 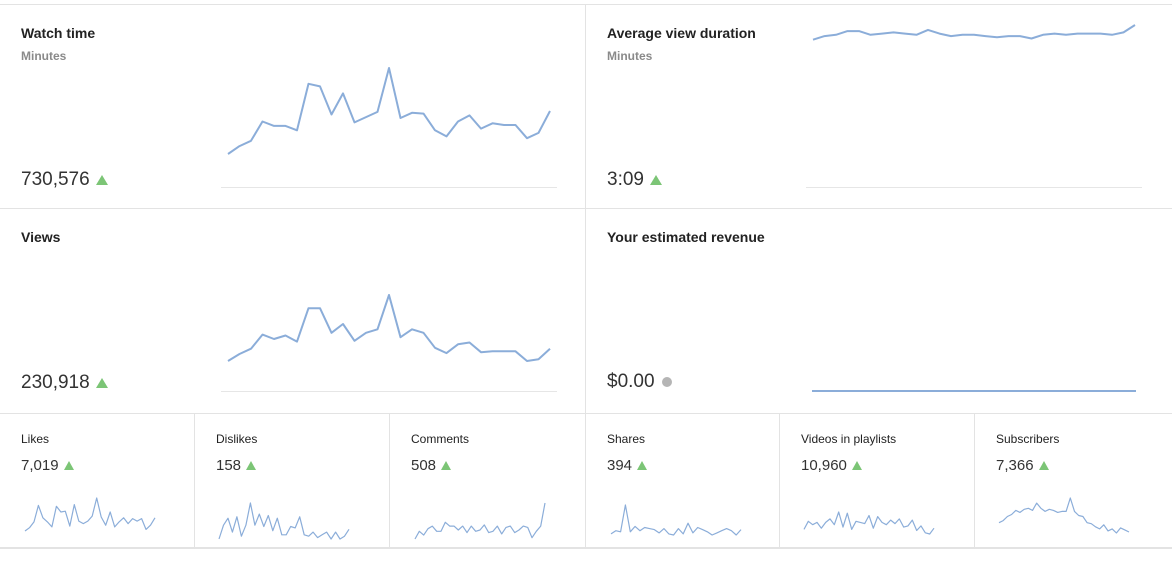 What do you see at coordinates (440, 439) in the screenshot?
I see `card-title: Comments` at bounding box center [440, 439].